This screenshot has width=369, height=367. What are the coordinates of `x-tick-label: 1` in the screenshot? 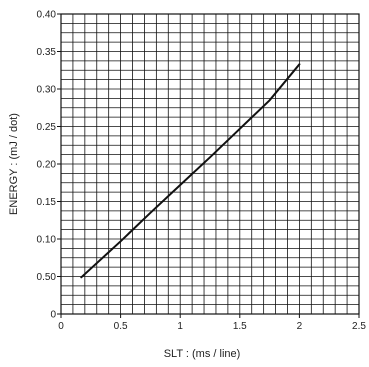 It's located at (180, 326).